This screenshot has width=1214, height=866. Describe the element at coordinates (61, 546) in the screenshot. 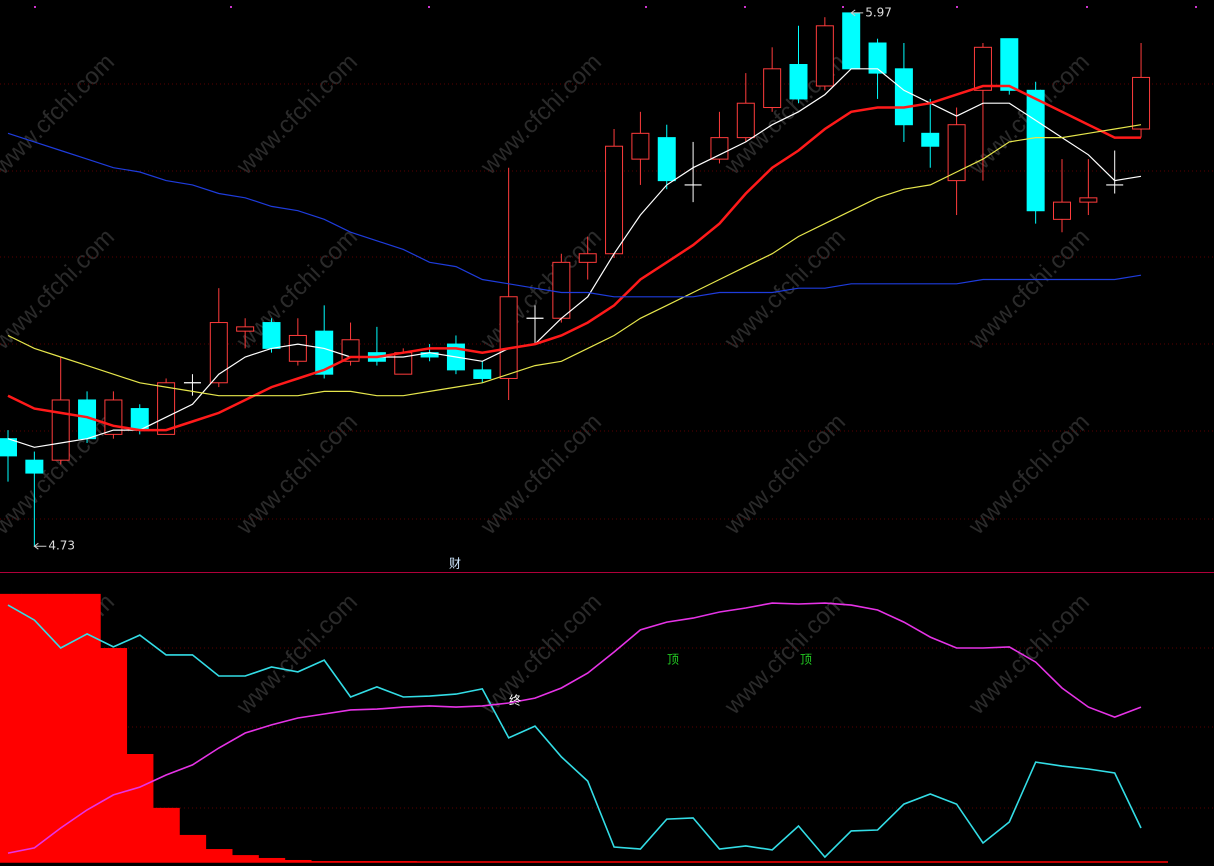

I see `extreme-label: 4.73` at that location.